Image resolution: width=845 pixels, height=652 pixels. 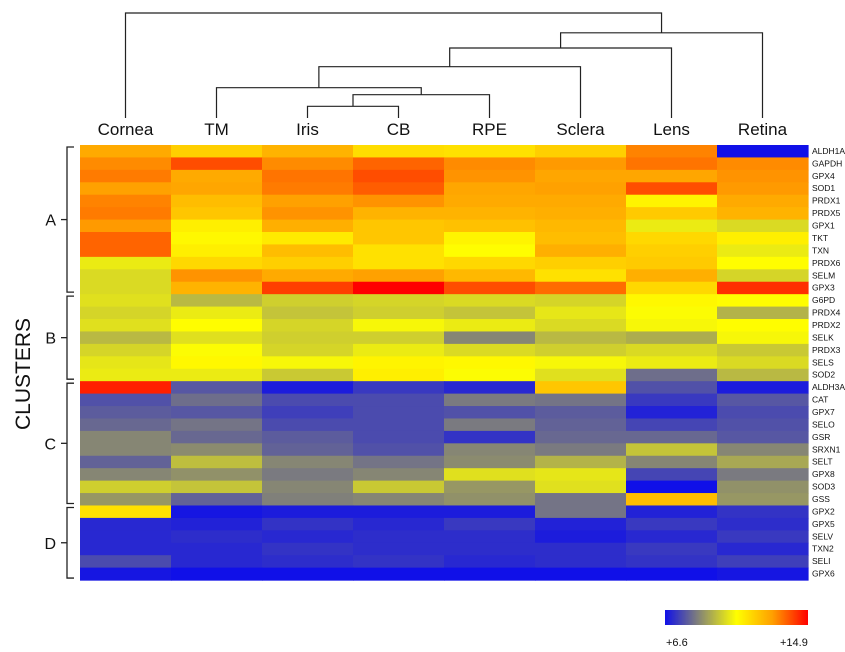 I want to click on row-label-prdx5: PRDX5, so click(x=826, y=213).